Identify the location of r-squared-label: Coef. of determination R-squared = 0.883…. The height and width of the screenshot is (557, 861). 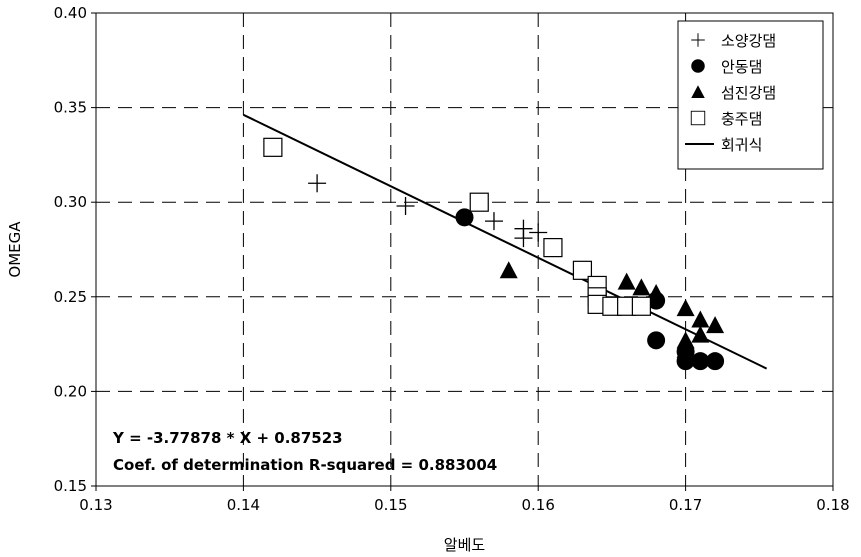
(305, 465).